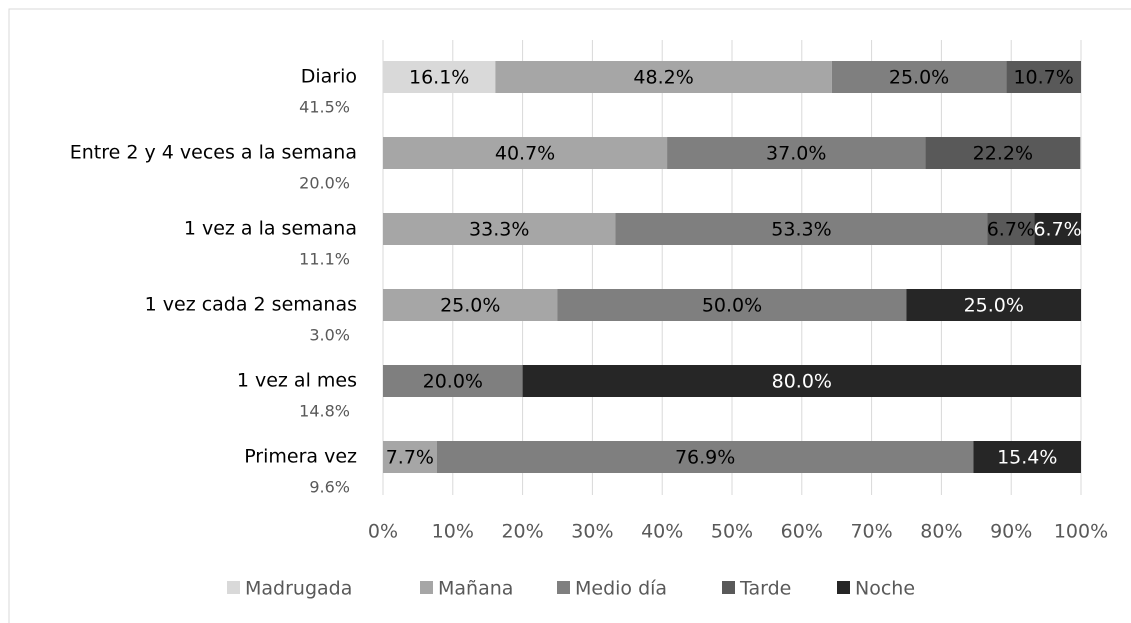 The height and width of the screenshot is (623, 1131). I want to click on x-tick-label: 90%, so click(1011, 532).